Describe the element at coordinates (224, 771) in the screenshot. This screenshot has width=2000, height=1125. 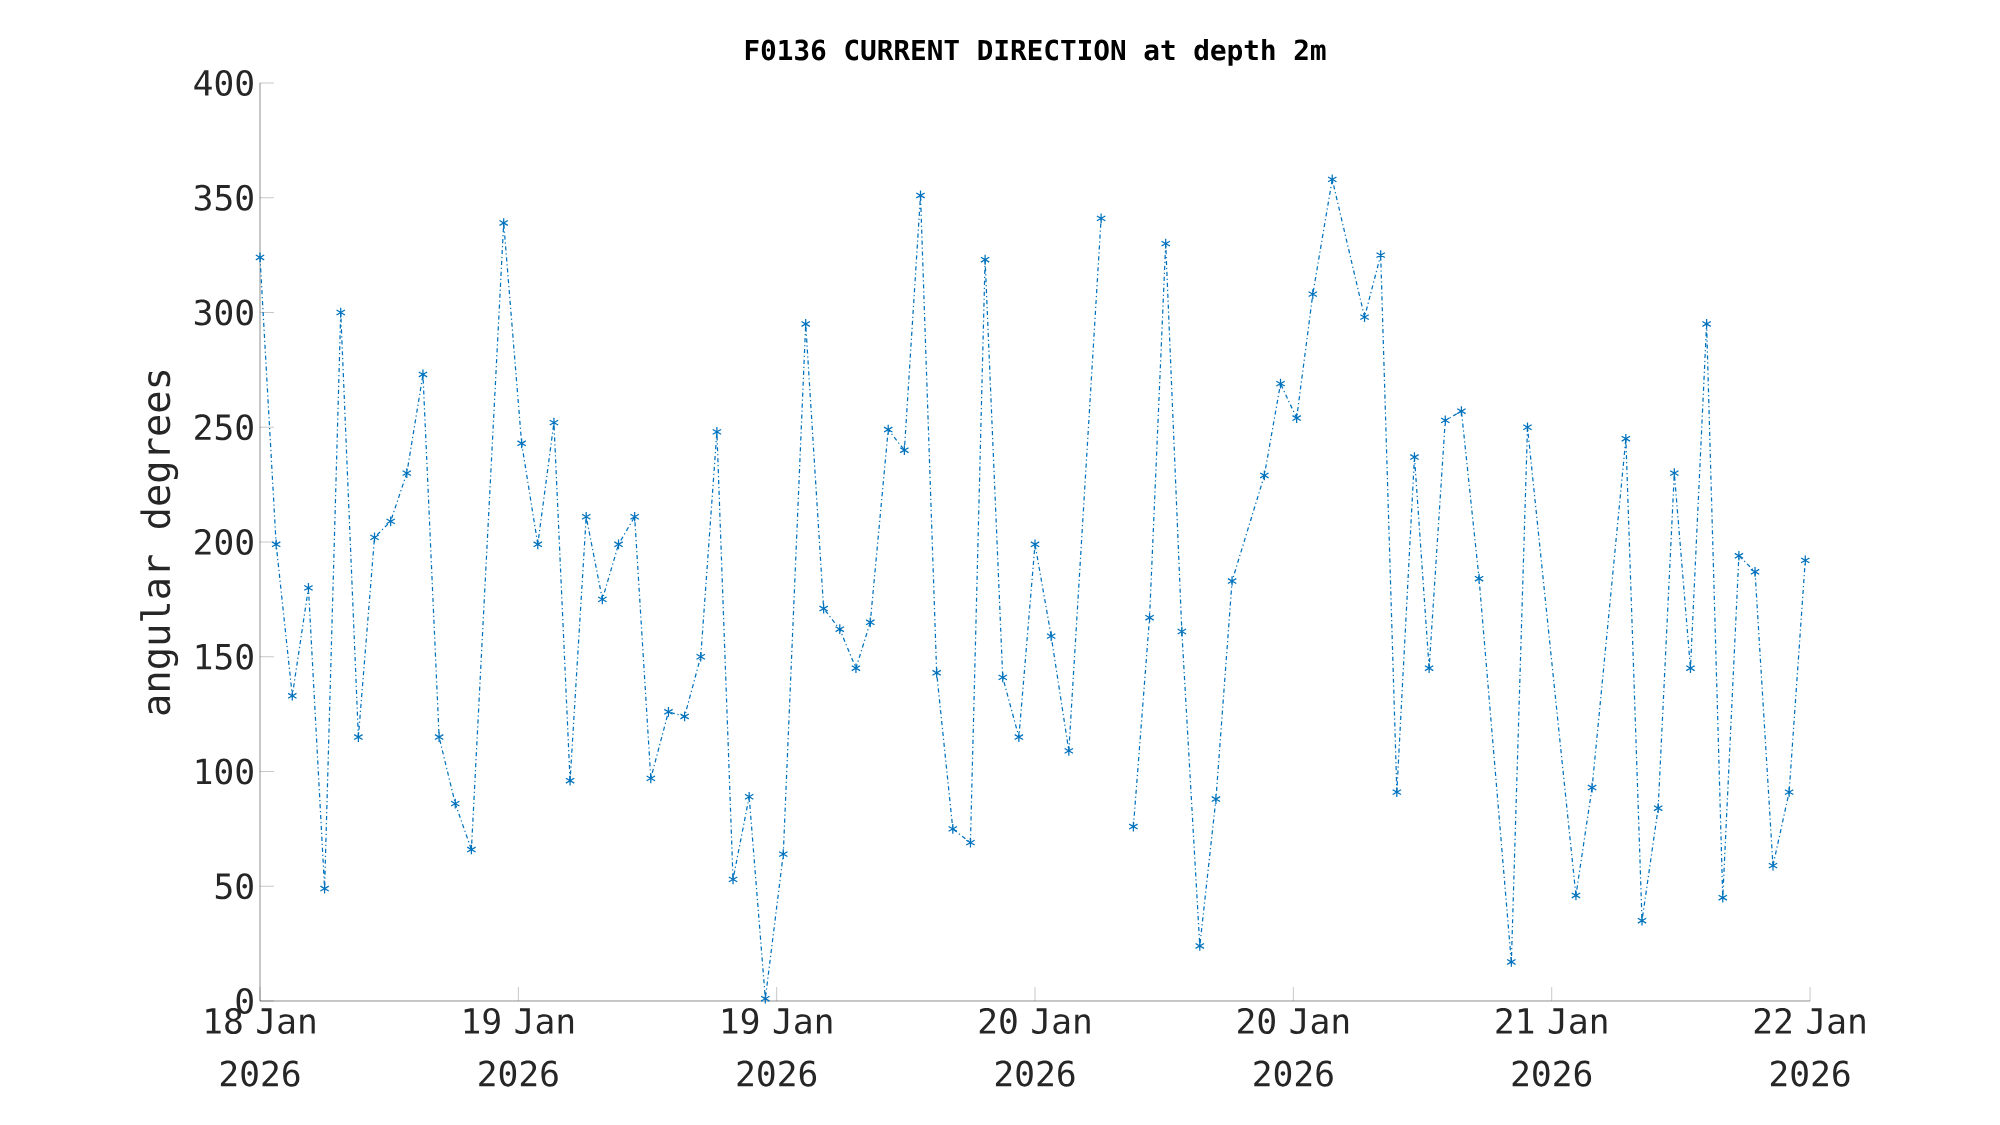
I see `y-tick-label: 100` at that location.